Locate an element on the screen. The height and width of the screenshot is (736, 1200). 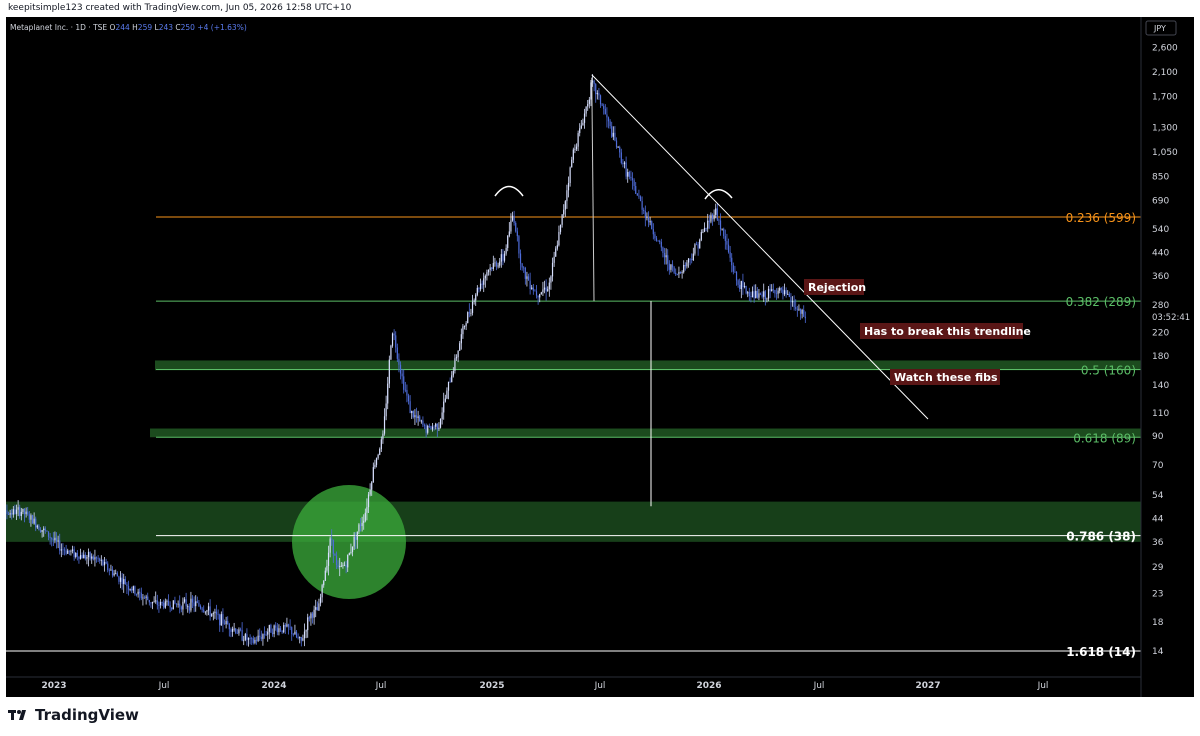
price-tick-label: 850 is located at coordinates (1160, 178).